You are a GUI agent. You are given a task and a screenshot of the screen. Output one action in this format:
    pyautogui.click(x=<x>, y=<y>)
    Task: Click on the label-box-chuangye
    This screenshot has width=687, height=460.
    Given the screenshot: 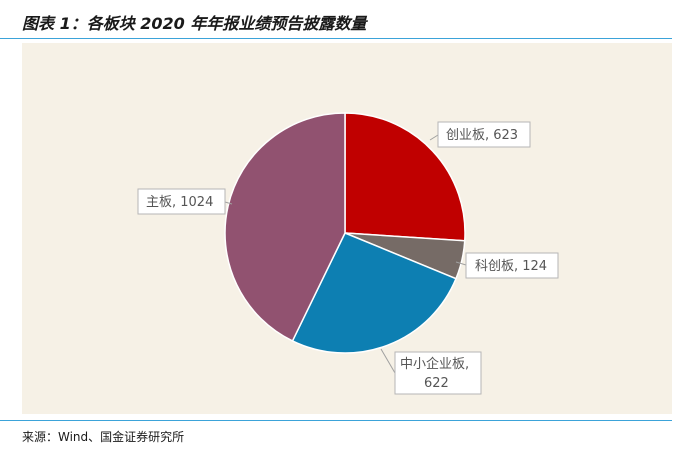 What is the action you would take?
    pyautogui.click(x=484, y=134)
    